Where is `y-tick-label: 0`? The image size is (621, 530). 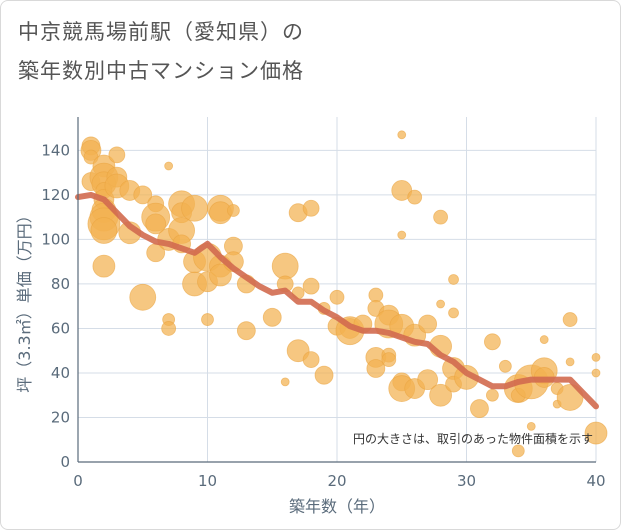
y-tick-label: 0 is located at coordinates (65, 462).